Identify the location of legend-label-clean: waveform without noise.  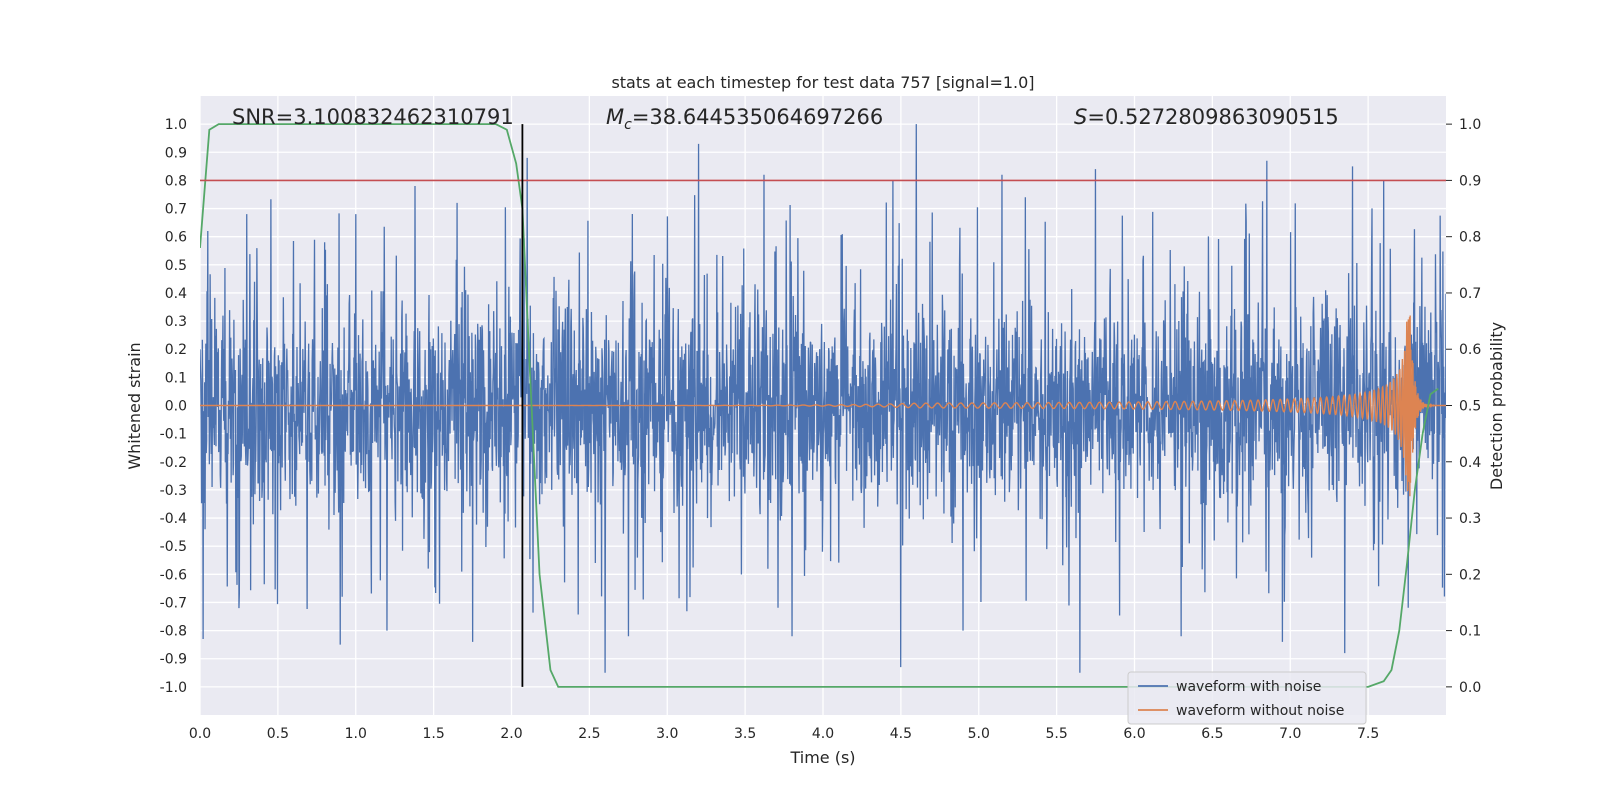
(1260, 711).